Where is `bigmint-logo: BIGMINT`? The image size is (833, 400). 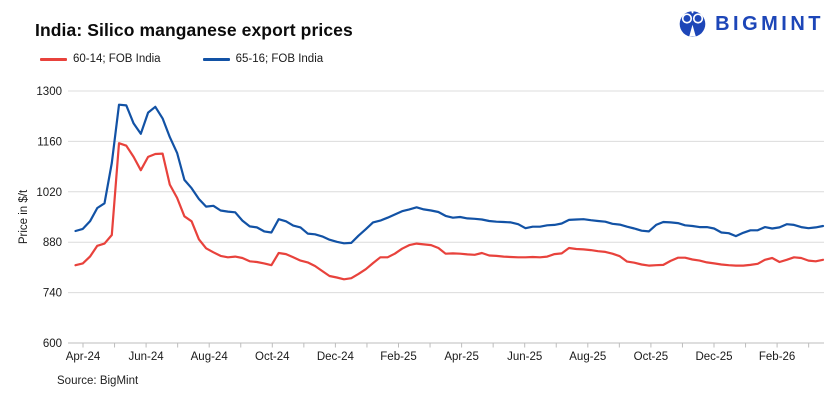 bigmint-logo: BIGMINT is located at coordinates (750, 24).